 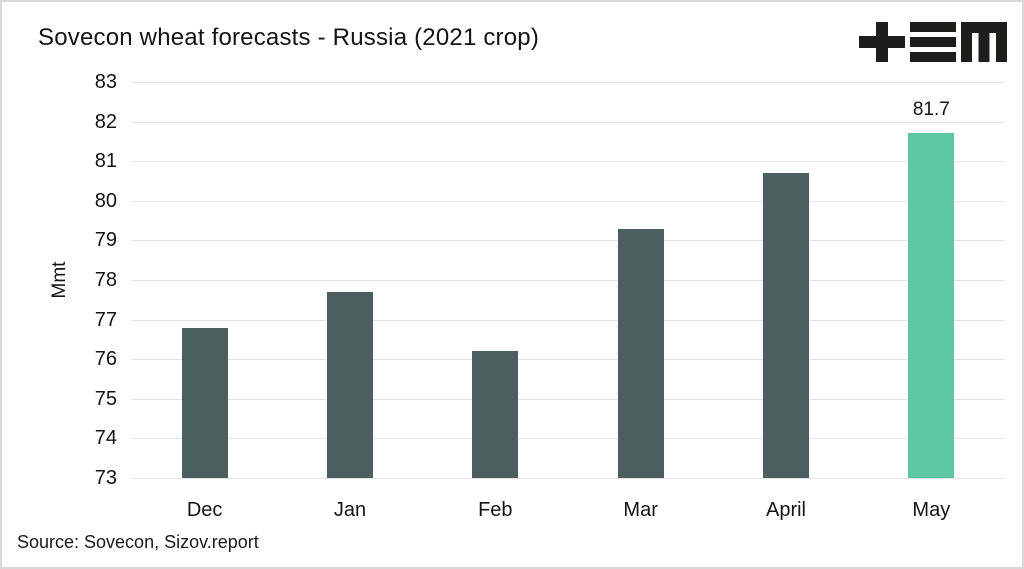 What do you see at coordinates (931, 305) in the screenshot?
I see `bar-may` at bounding box center [931, 305].